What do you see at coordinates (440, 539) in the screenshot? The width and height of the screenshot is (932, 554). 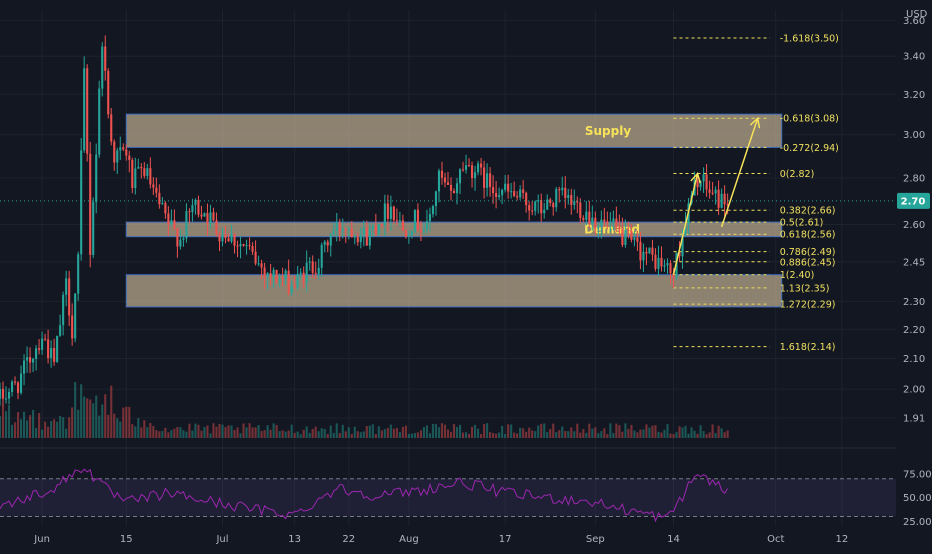 I see `time-axis: Jun 15 Jul 13 22 Aug 17 Sep 14 Oct 12` at bounding box center [440, 539].